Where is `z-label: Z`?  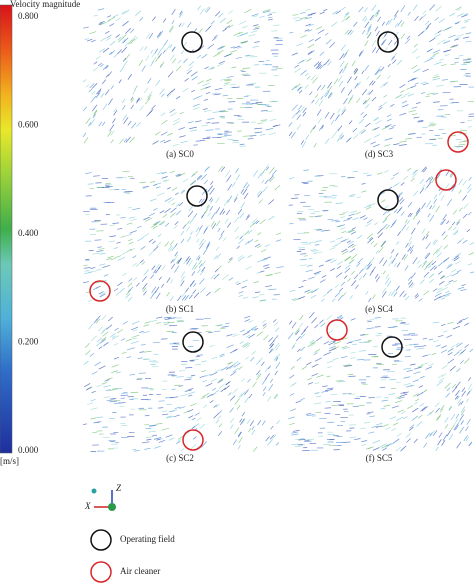 z-label: Z is located at coordinates (119, 488).